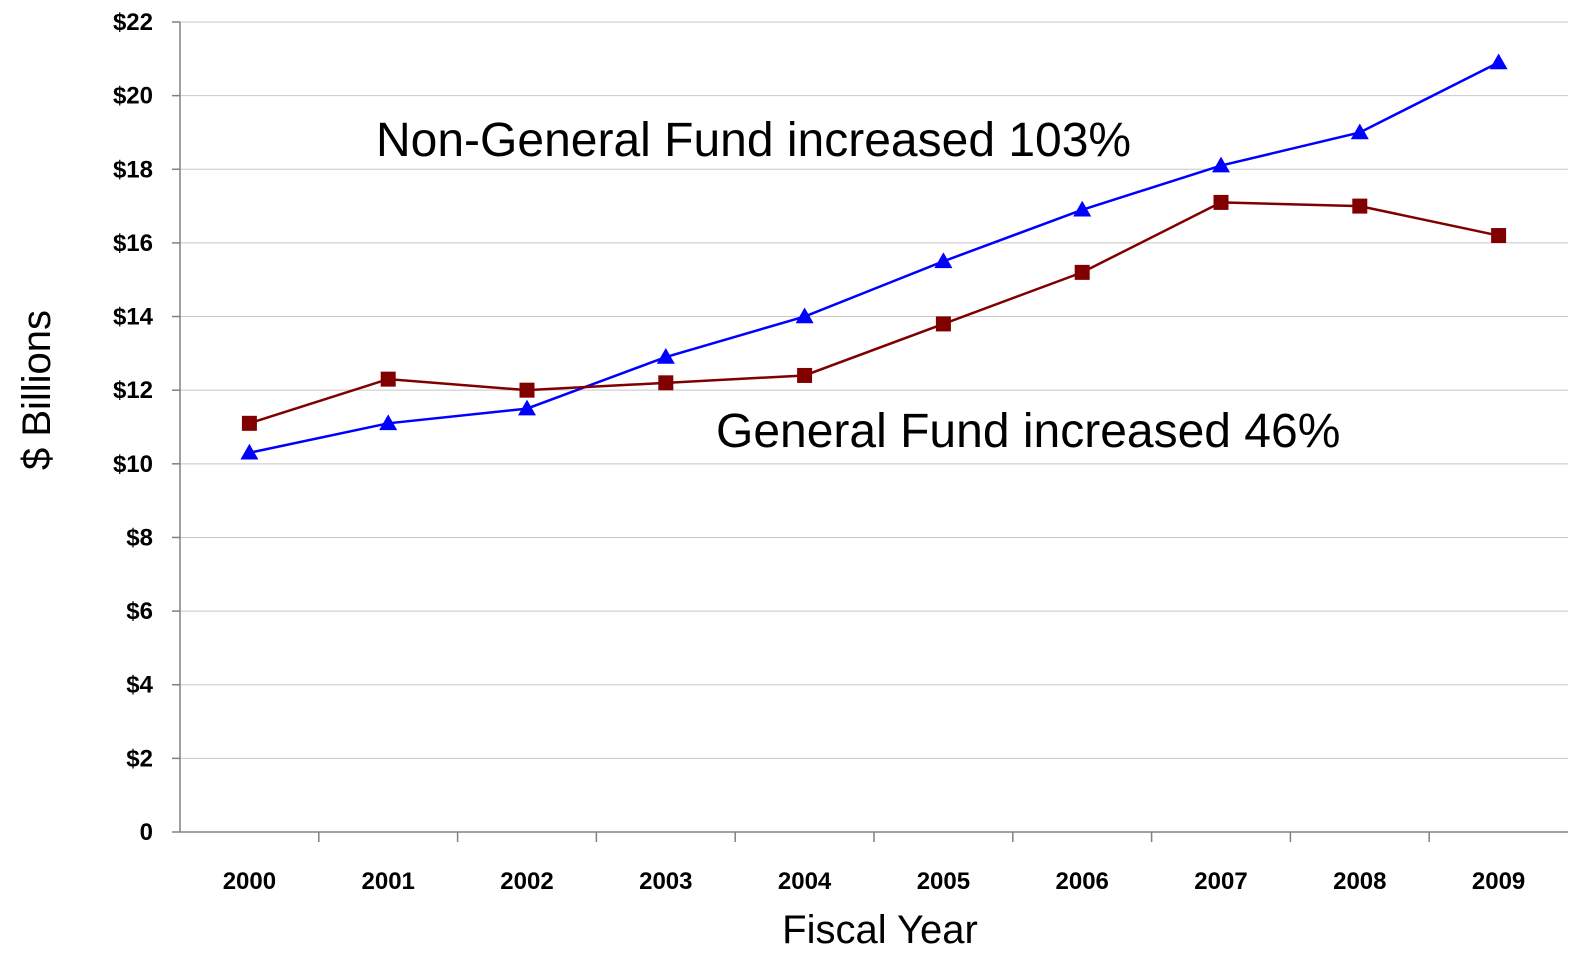  I want to click on y-tick-label: $6, so click(139, 611).